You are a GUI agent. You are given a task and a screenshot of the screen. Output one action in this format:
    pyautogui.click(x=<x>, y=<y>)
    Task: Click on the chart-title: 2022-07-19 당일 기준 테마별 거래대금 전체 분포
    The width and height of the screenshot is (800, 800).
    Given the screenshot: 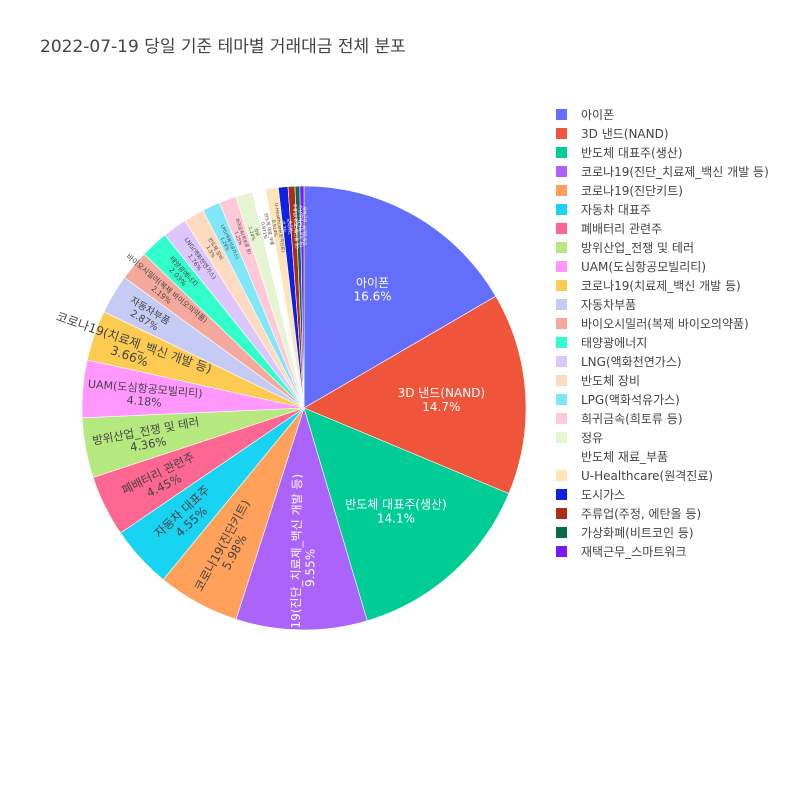 What is the action you would take?
    pyautogui.click(x=223, y=47)
    